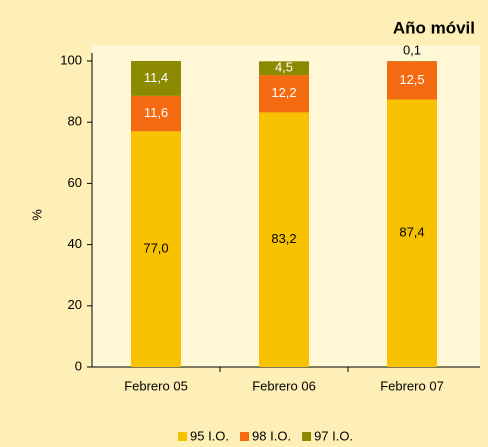  What do you see at coordinates (75, 121) in the screenshot?
I see `y-tick-label: 80` at bounding box center [75, 121].